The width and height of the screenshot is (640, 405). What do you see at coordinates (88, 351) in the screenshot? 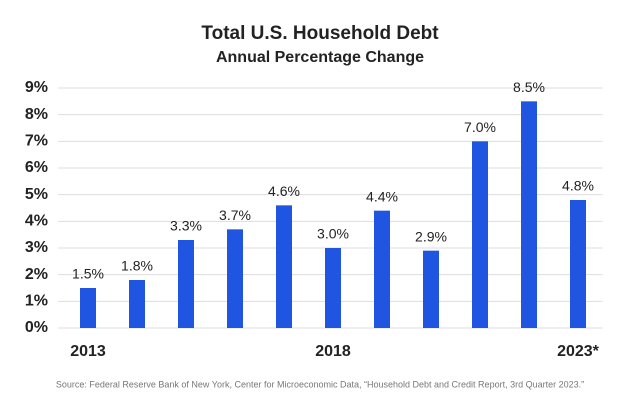
I see `x-tick-label: 2013` at bounding box center [88, 351].